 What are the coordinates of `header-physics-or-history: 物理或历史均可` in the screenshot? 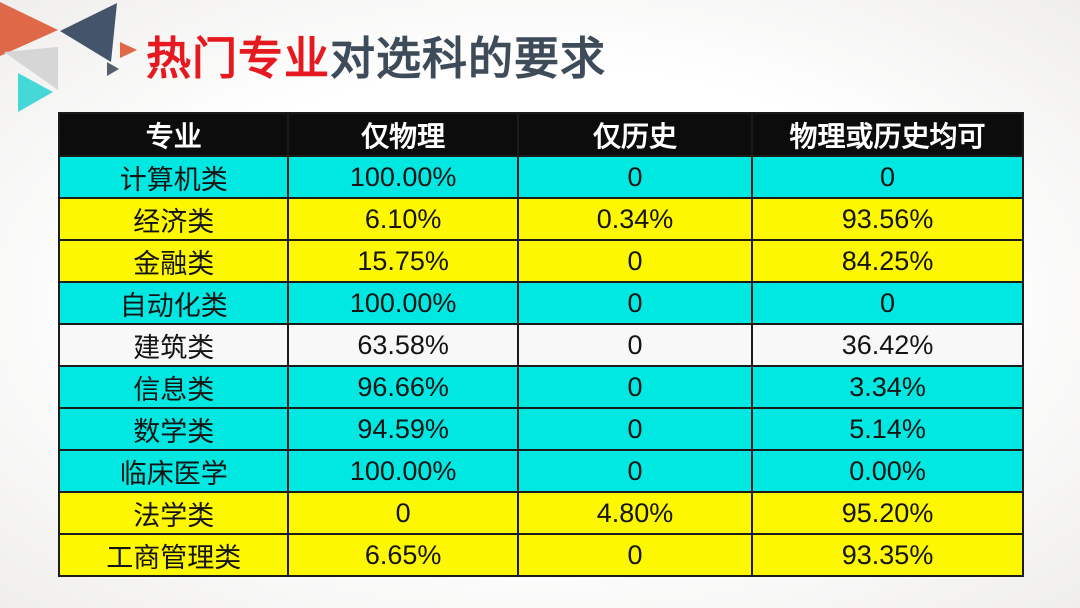 It's located at (887, 134).